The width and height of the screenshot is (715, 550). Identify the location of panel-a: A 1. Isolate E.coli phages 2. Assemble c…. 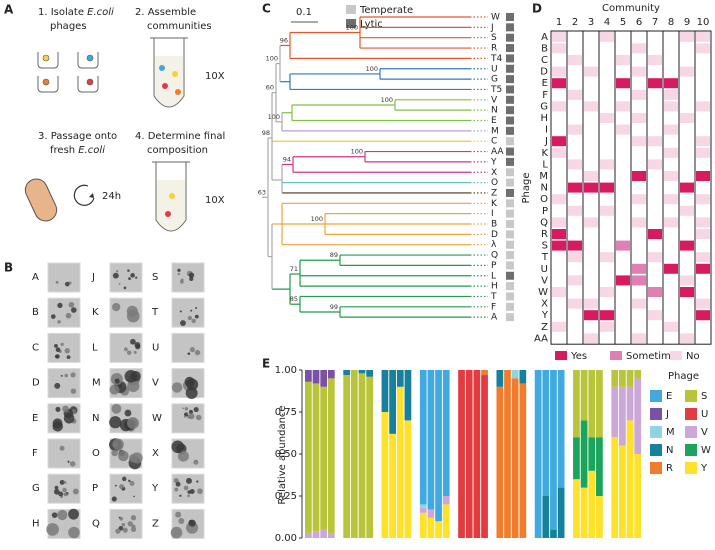
(114, 117).